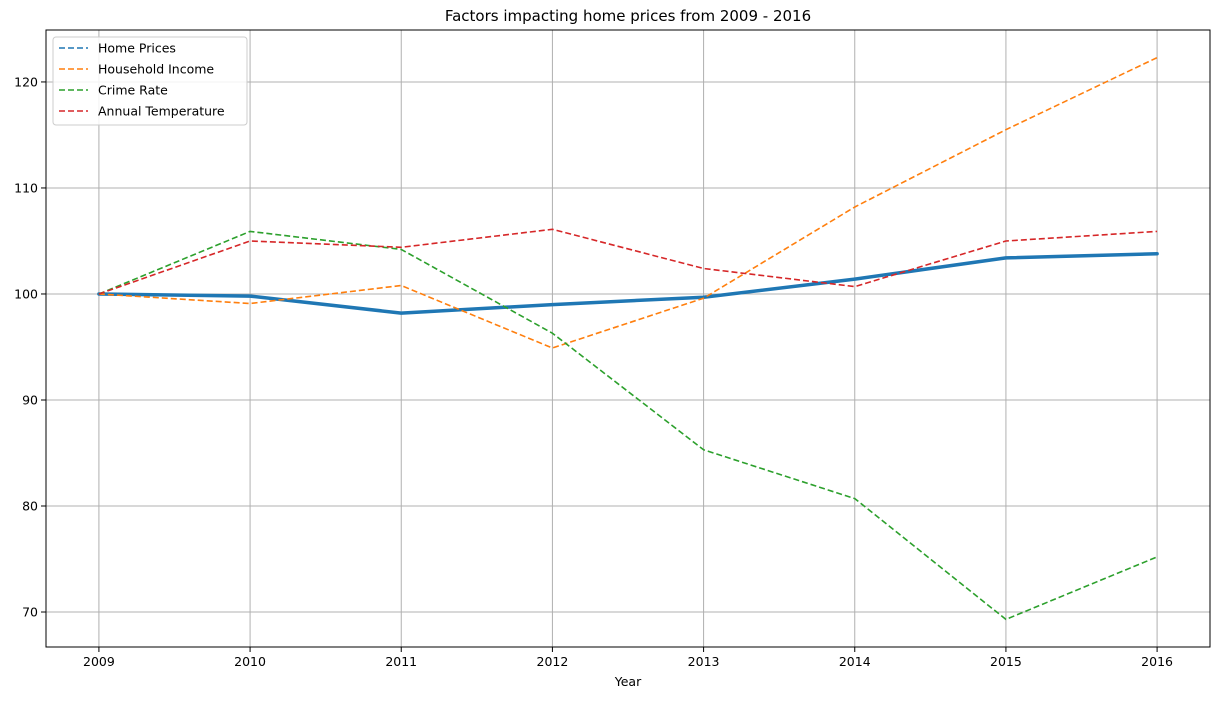 This screenshot has width=1222, height=703. Describe the element at coordinates (30, 399) in the screenshot. I see `y-tick-label: 90` at that location.